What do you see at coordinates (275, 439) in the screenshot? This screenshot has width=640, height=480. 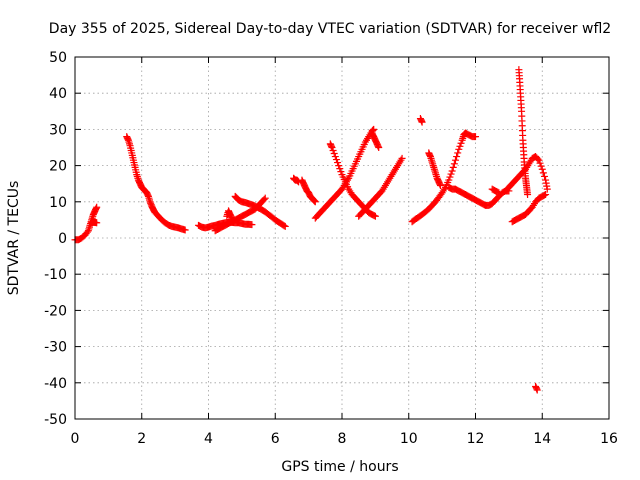 I see `x-tick-label: 6` at bounding box center [275, 439].